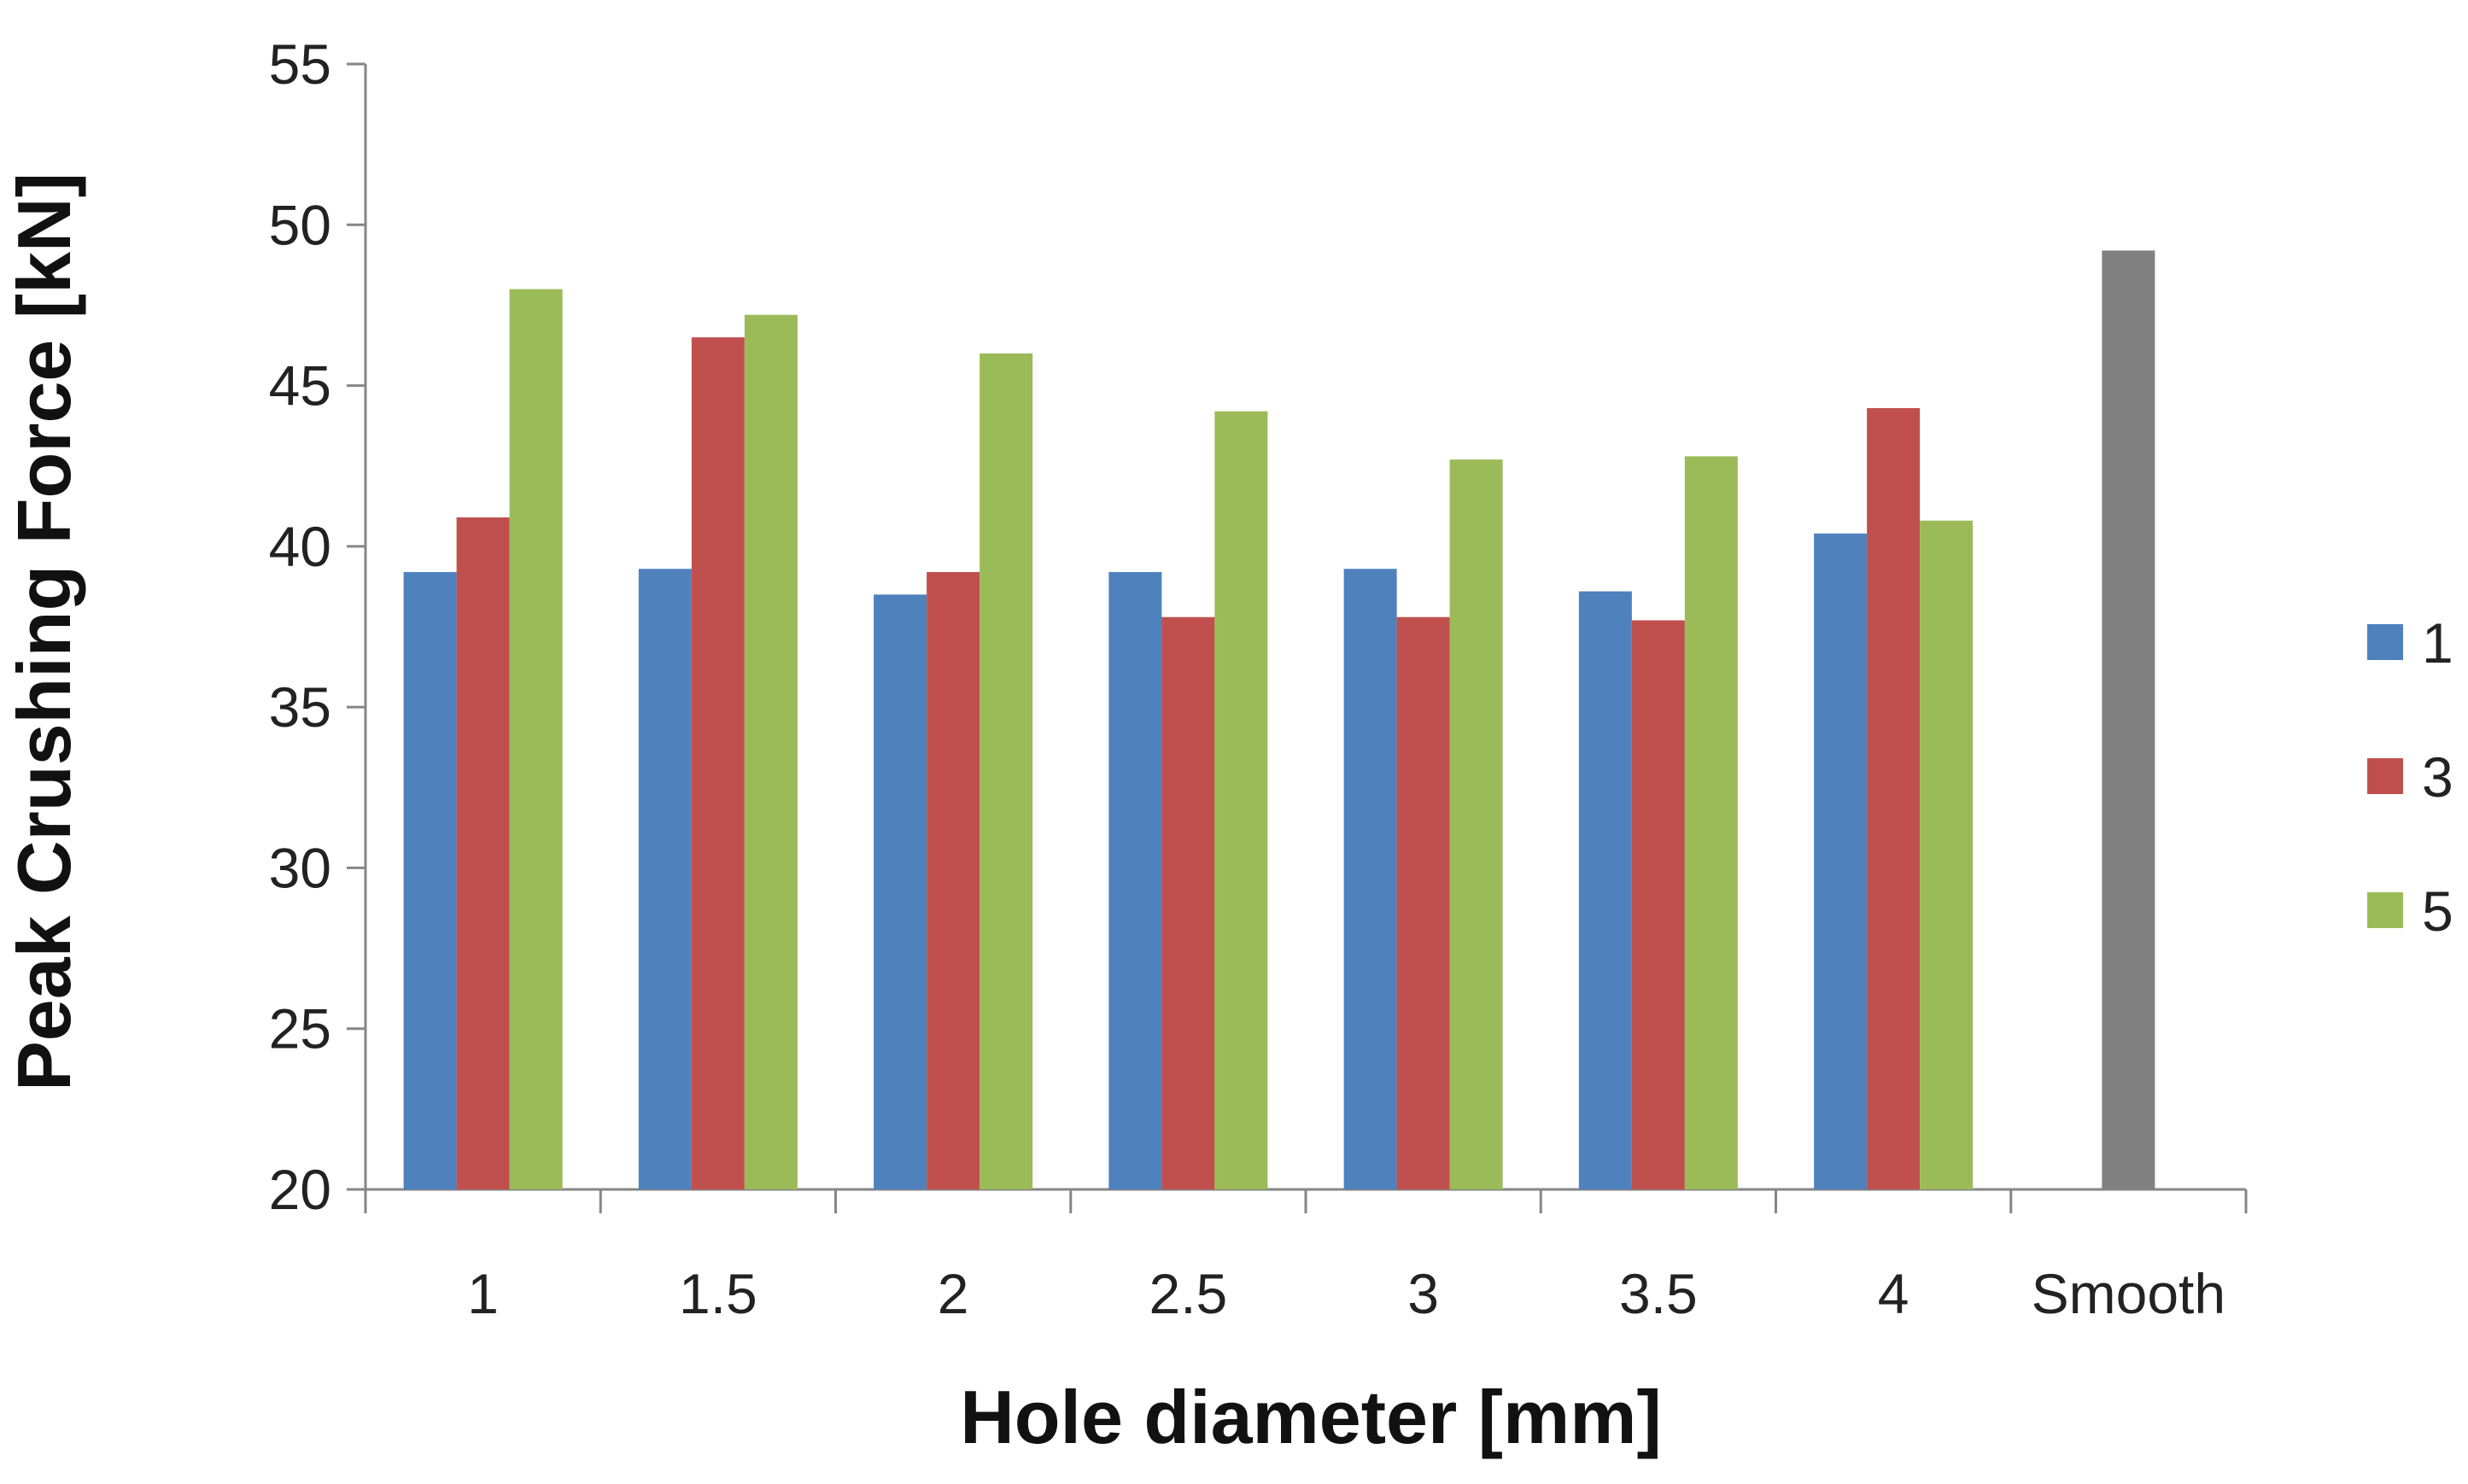 This screenshot has height=1484, width=2468. What do you see at coordinates (2129, 720) in the screenshot?
I see `bar-smooth` at bounding box center [2129, 720].